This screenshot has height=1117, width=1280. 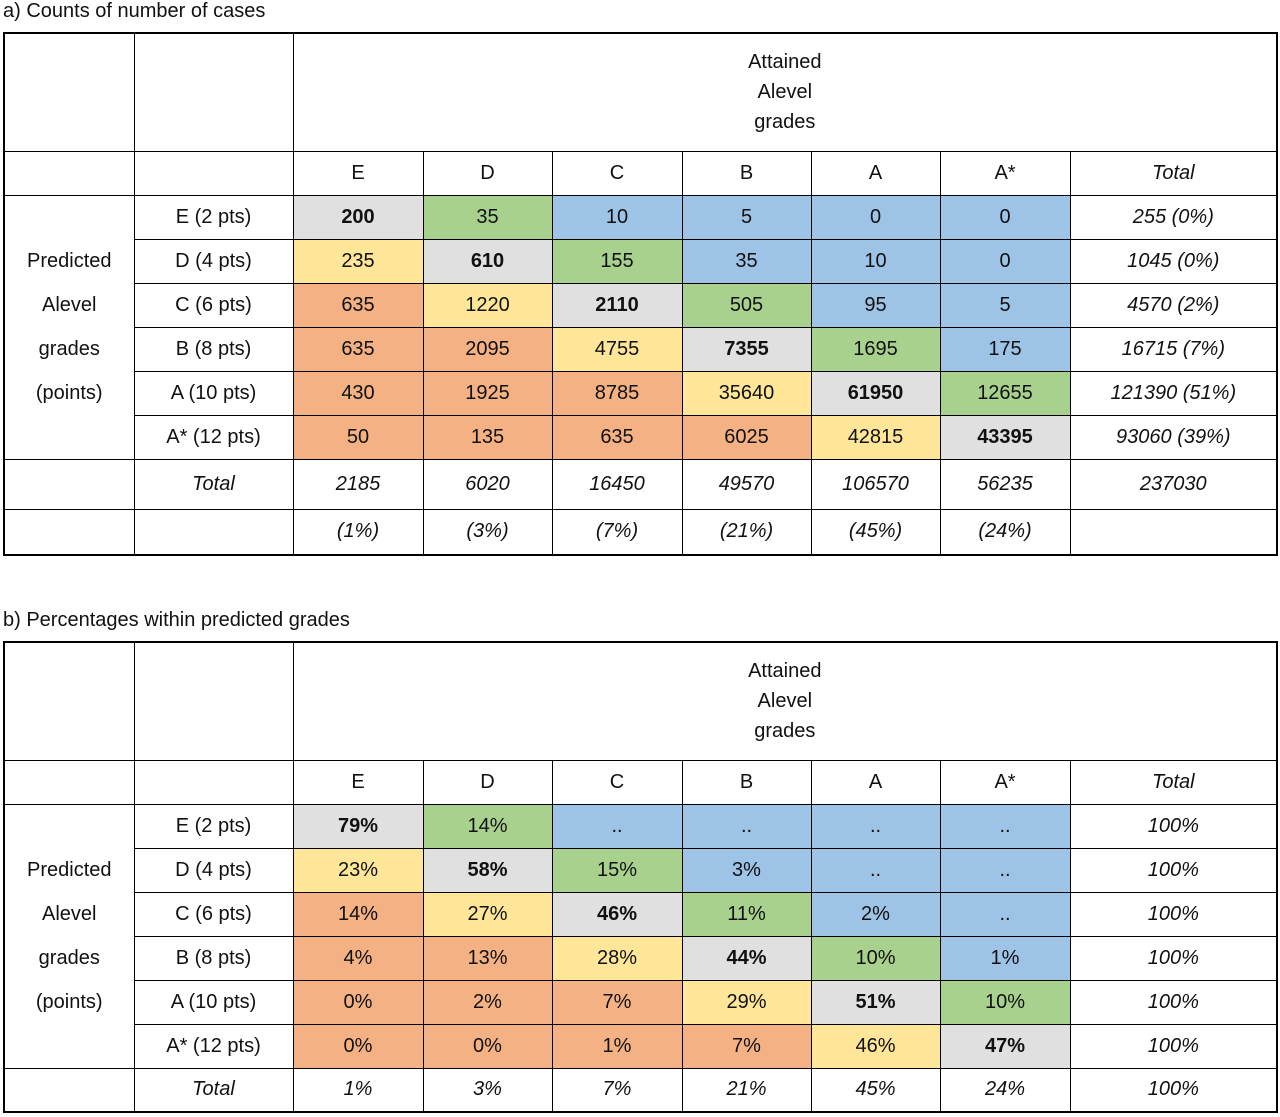 I want to click on cell: 2095, so click(x=487, y=349).